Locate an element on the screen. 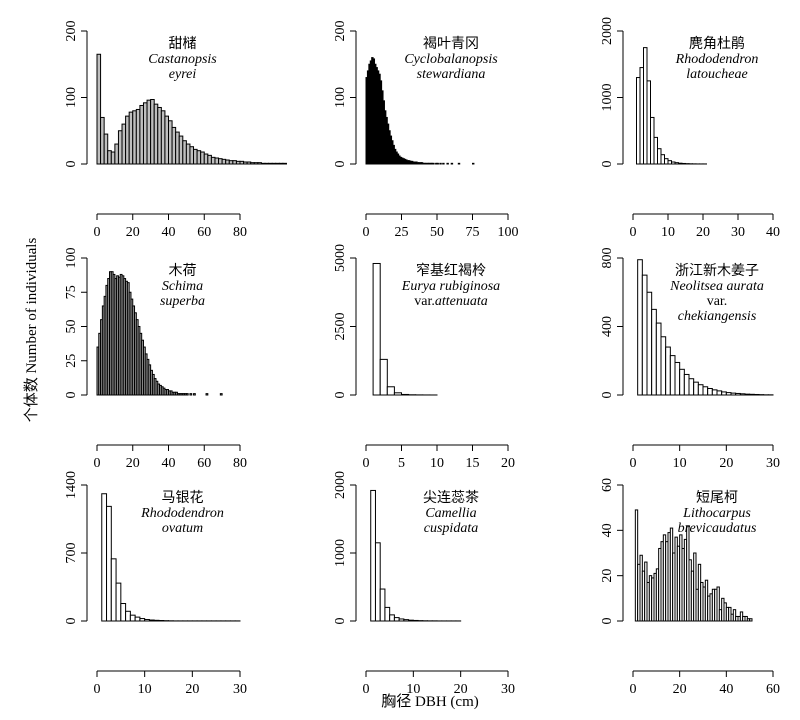 The image size is (800, 720). y-tick-label: 50 is located at coordinates (71, 327).